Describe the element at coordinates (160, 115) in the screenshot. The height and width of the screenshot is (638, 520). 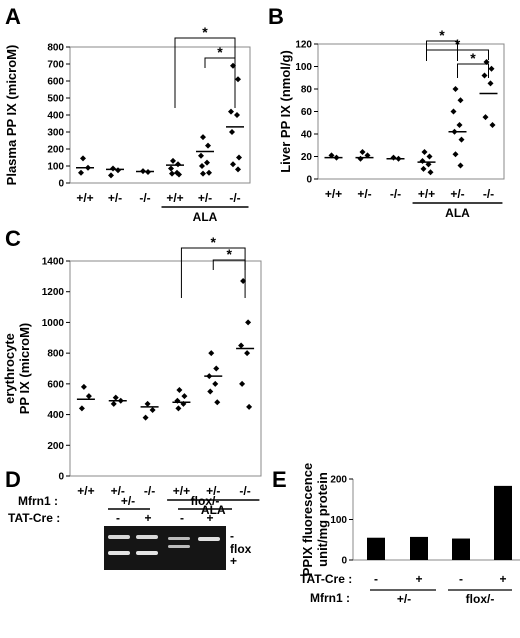
I see `a-plot-frame` at that location.